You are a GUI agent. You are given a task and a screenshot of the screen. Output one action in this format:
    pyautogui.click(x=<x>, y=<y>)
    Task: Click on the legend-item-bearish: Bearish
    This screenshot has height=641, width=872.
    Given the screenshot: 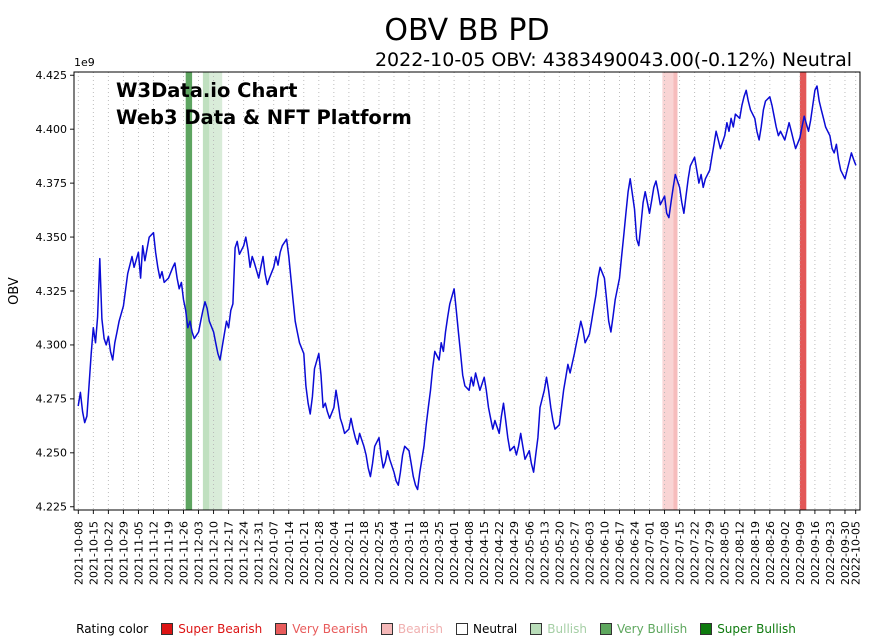 What is the action you would take?
    pyautogui.click(x=411, y=629)
    